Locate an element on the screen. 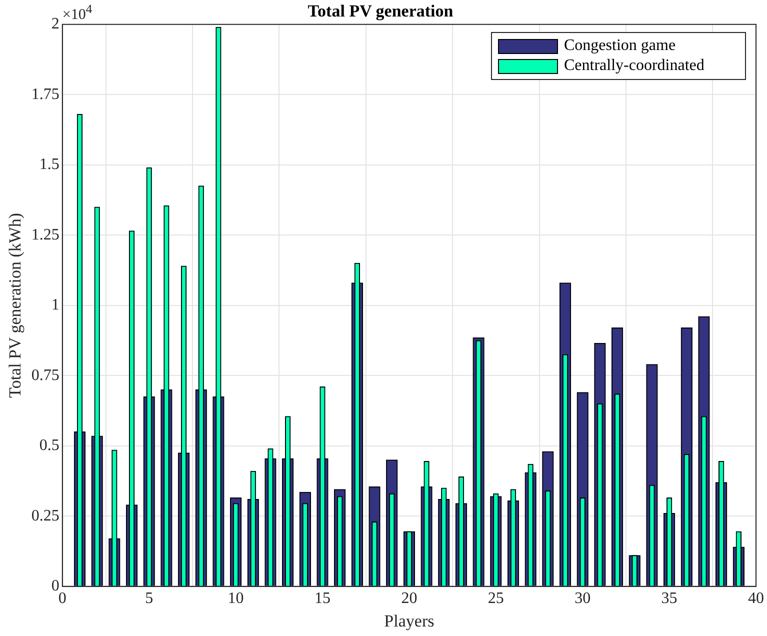  y-tick-label: 1.25 is located at coordinates (45, 235).